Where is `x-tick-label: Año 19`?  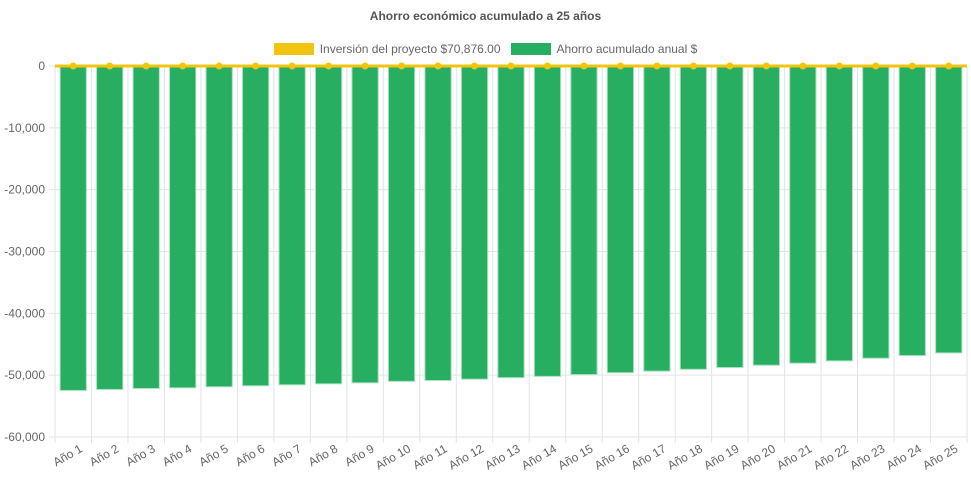 x-tick-label: Año 19 is located at coordinates (721, 456).